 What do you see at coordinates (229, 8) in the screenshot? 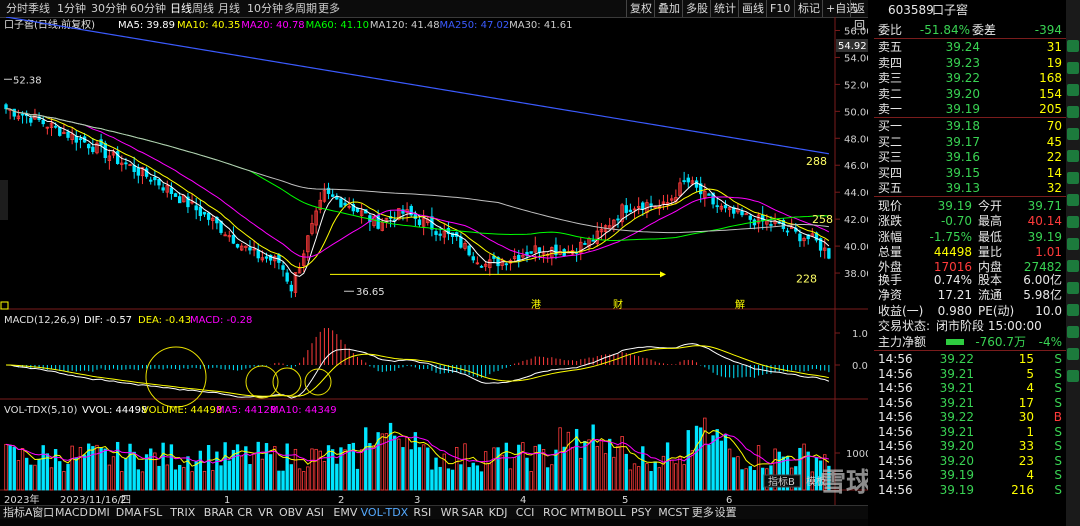
I see `period-tab-7: 月线` at bounding box center [229, 8].